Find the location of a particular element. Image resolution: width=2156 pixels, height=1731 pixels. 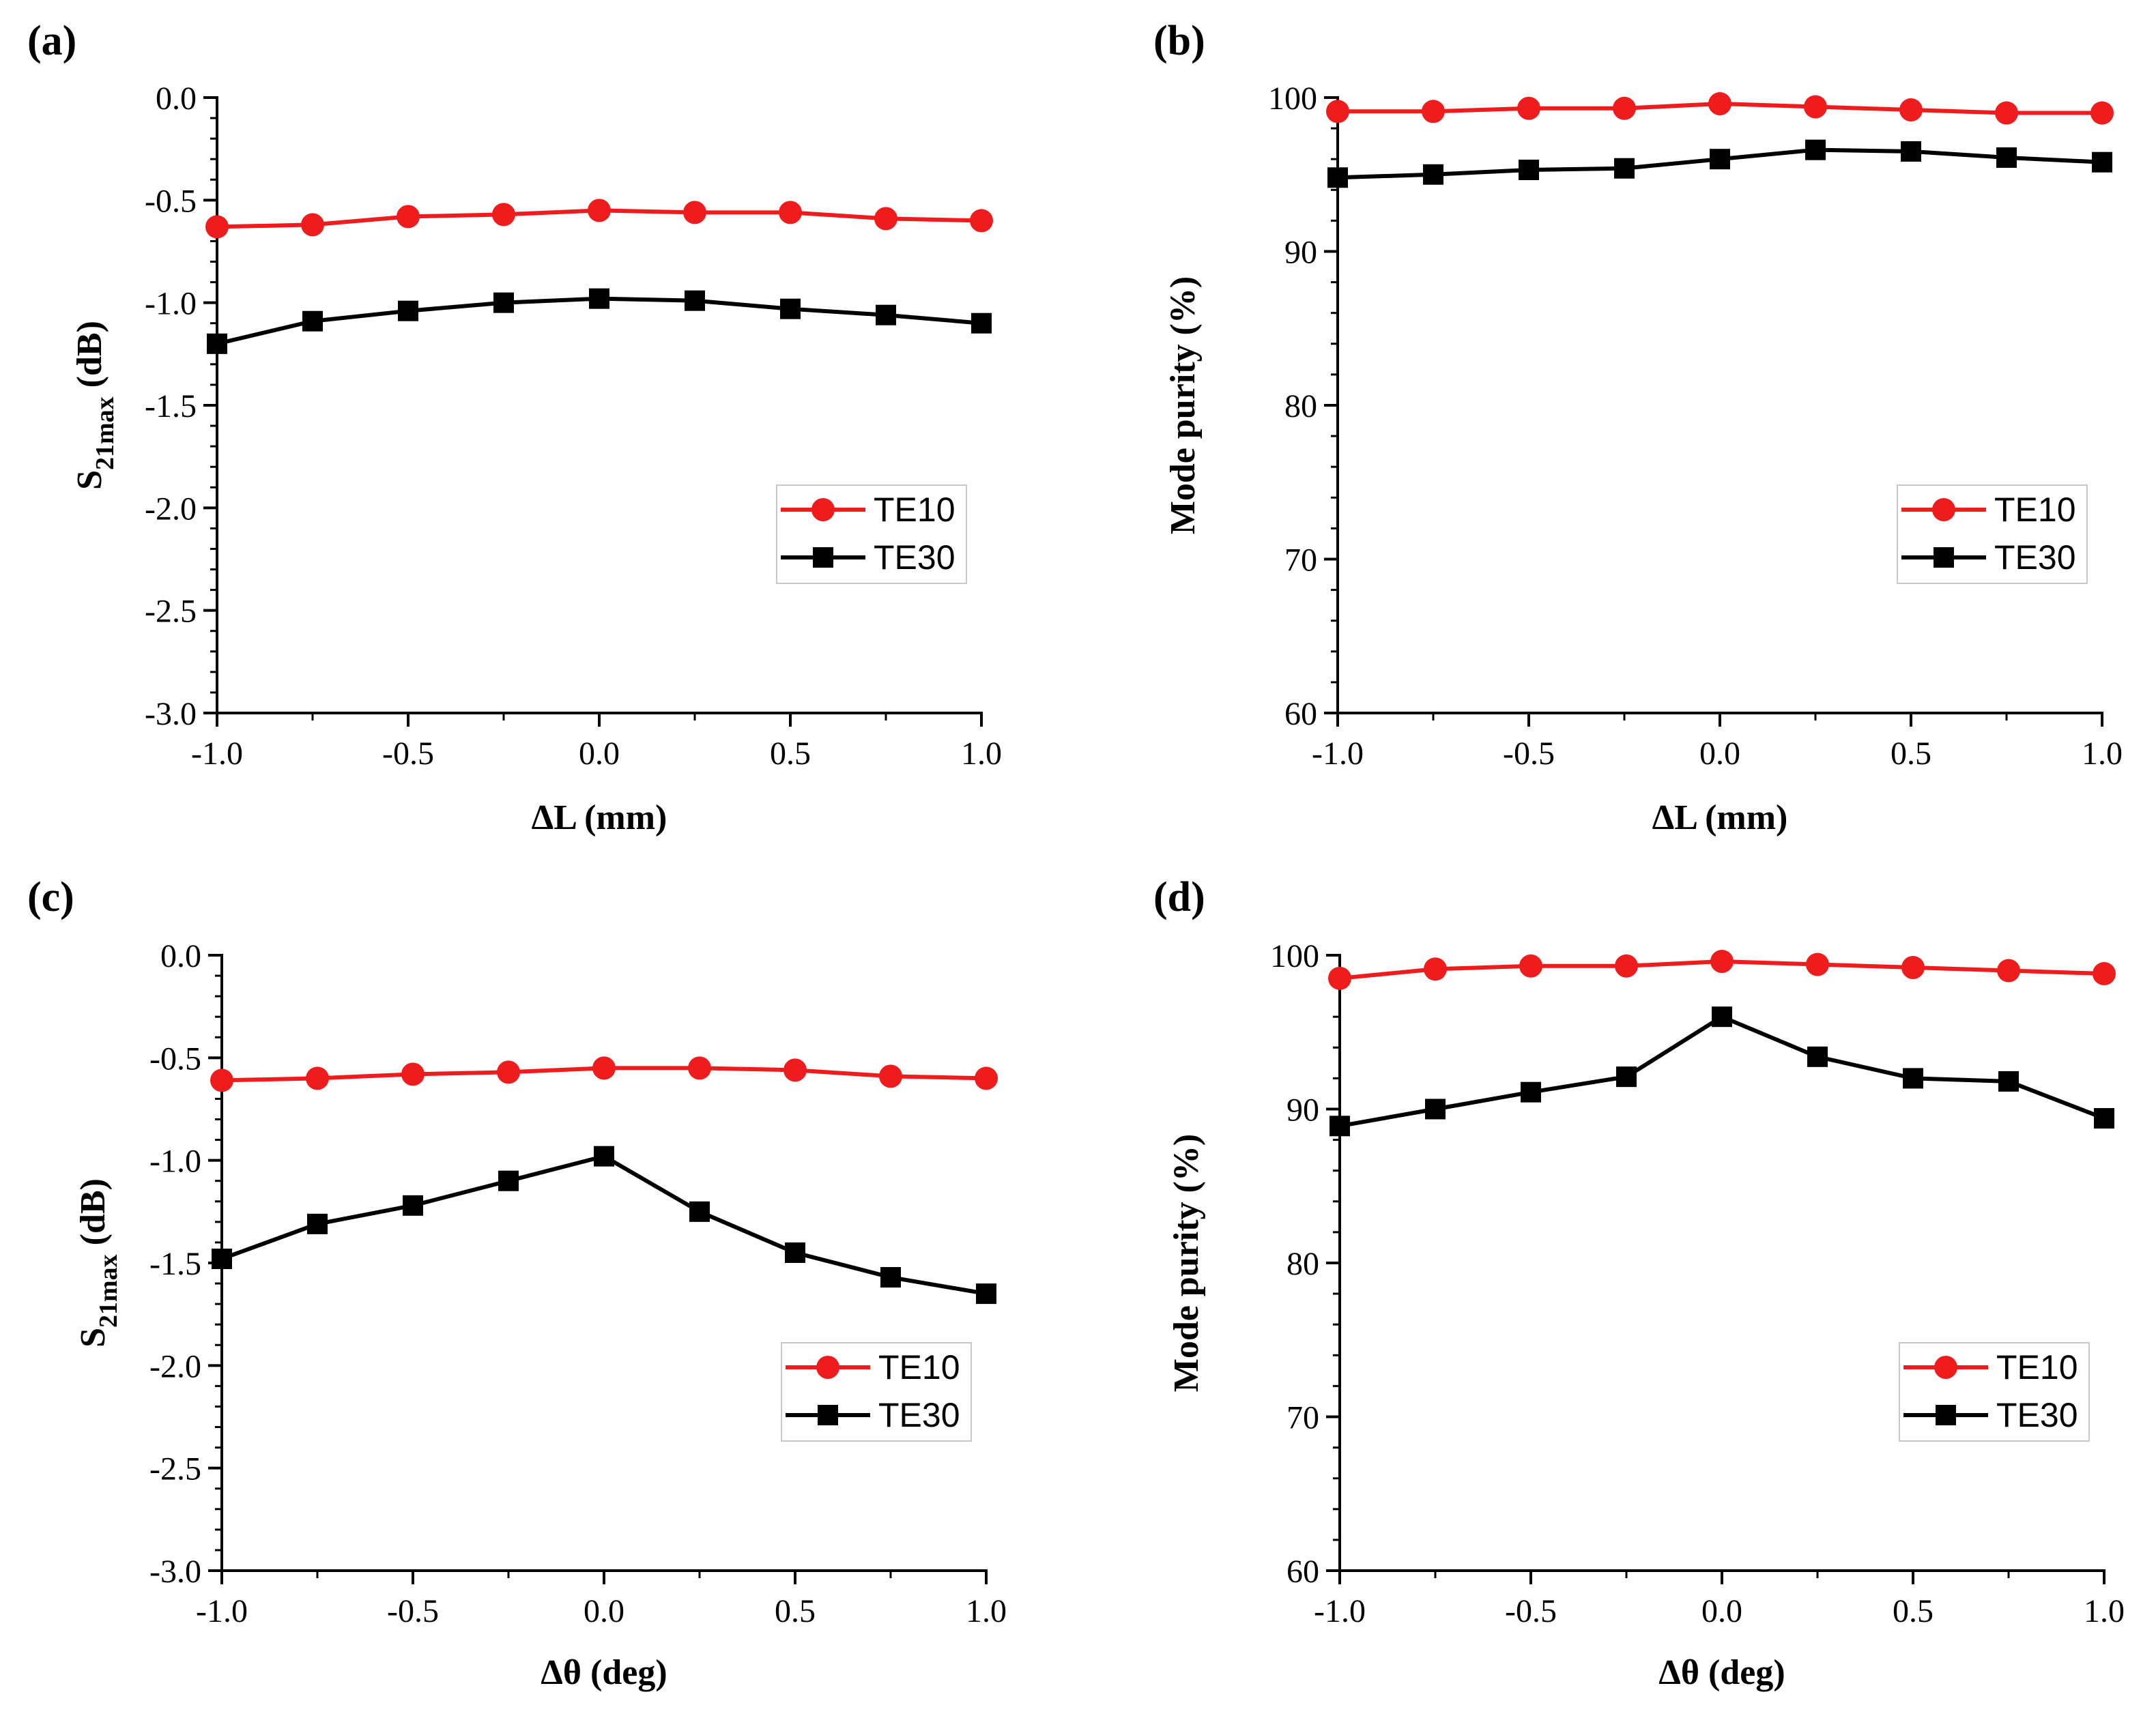

y-axis-title: S21max (dB) is located at coordinates (94, 405).